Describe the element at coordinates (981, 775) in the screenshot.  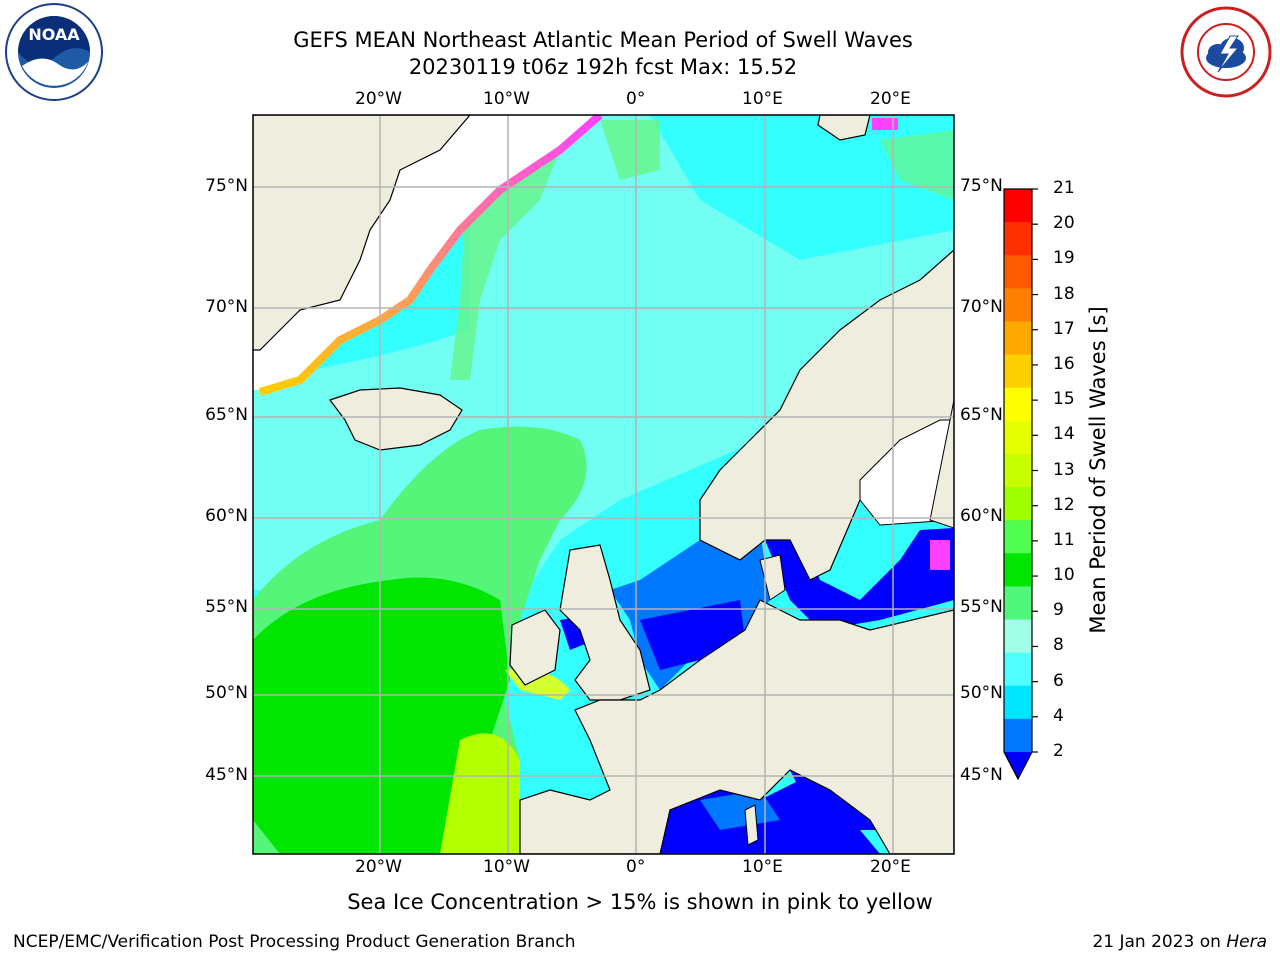
I see `lat-label-right-45n: 45°N` at that location.